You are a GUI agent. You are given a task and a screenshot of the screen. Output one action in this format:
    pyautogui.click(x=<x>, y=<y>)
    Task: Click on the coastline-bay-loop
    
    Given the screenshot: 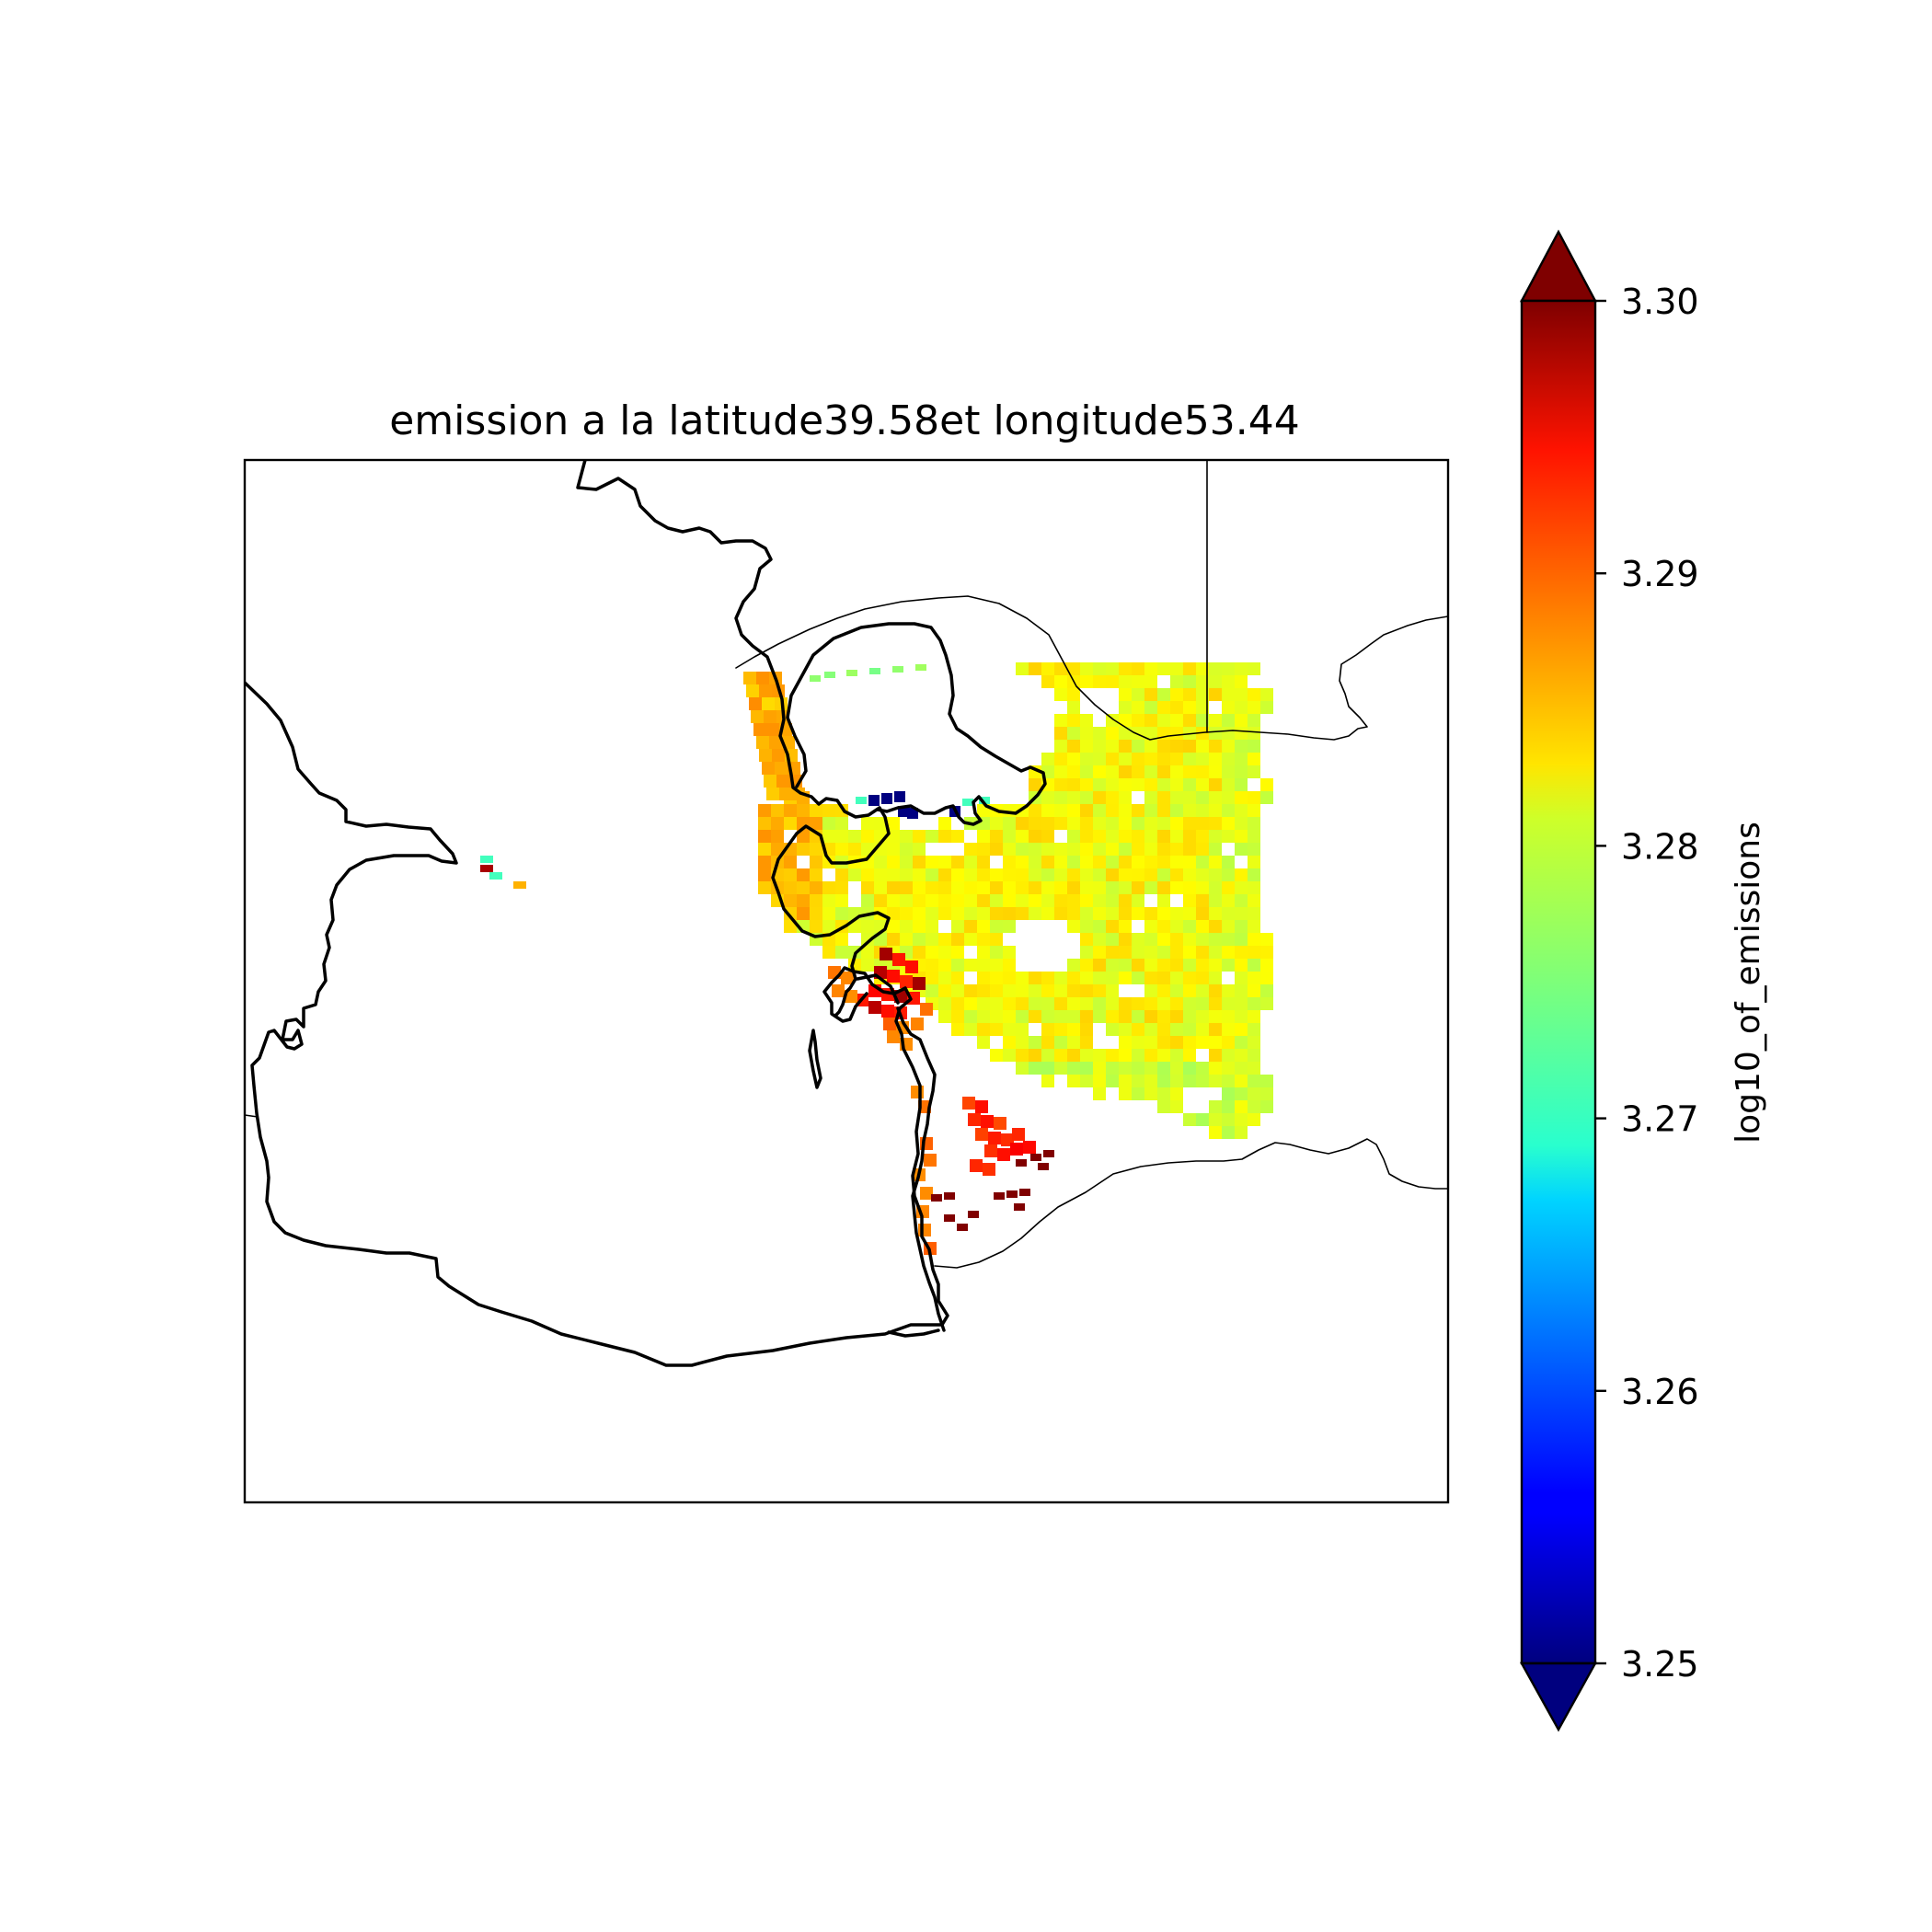 What is the action you would take?
    pyautogui.click(x=916, y=724)
    